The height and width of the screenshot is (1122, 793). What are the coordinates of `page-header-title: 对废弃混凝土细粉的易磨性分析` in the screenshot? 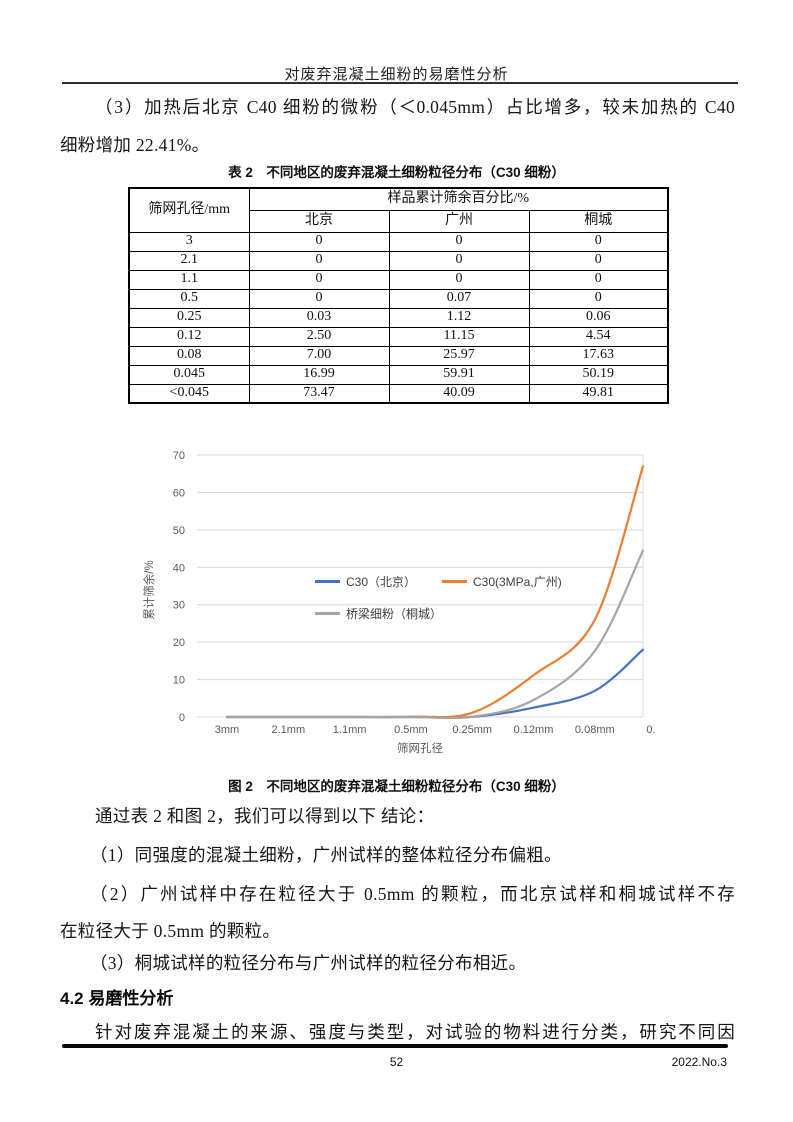 It's located at (396, 75).